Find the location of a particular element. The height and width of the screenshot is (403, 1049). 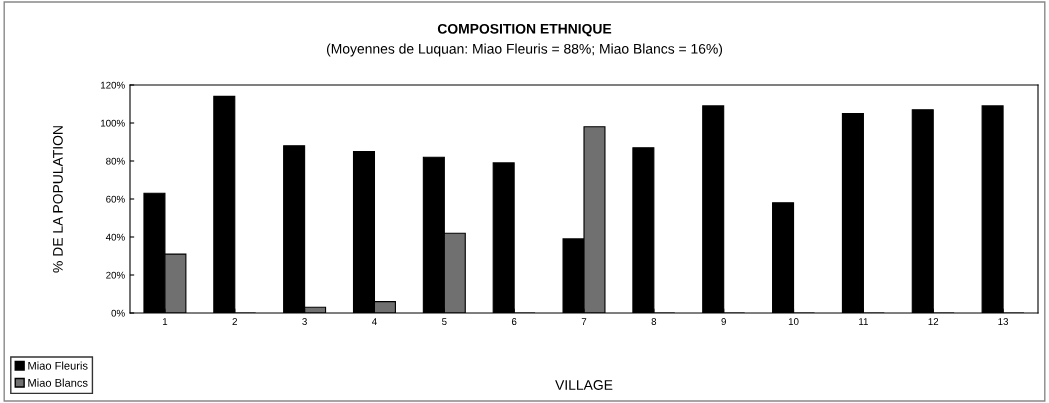

y-tick-label: 20% is located at coordinates (115, 275).